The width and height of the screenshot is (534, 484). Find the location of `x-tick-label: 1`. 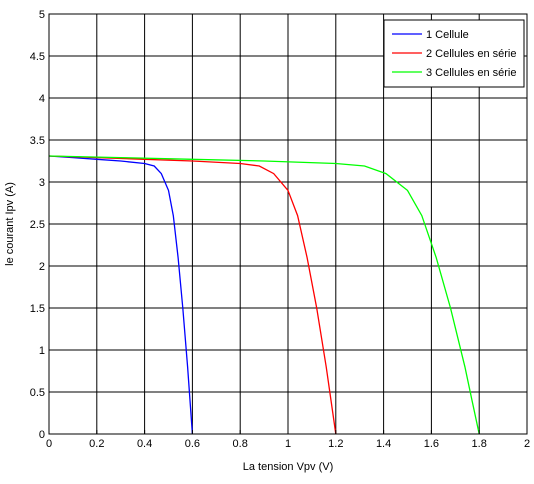

x-tick-label: 1 is located at coordinates (288, 444).